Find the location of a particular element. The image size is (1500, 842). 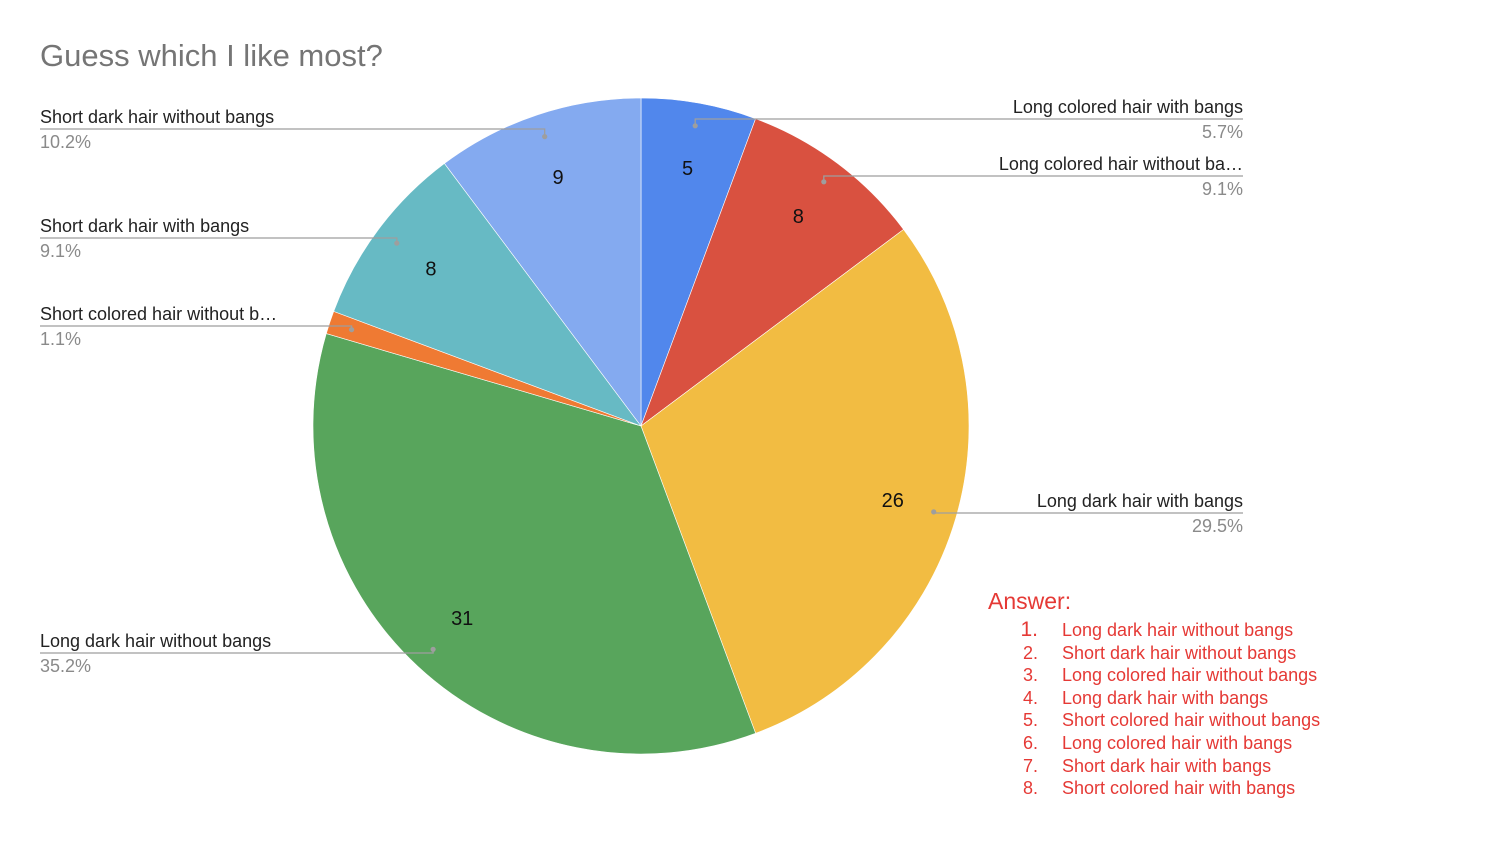

answer-item: 3. Long colored hair without bangs is located at coordinates (1154, 675).